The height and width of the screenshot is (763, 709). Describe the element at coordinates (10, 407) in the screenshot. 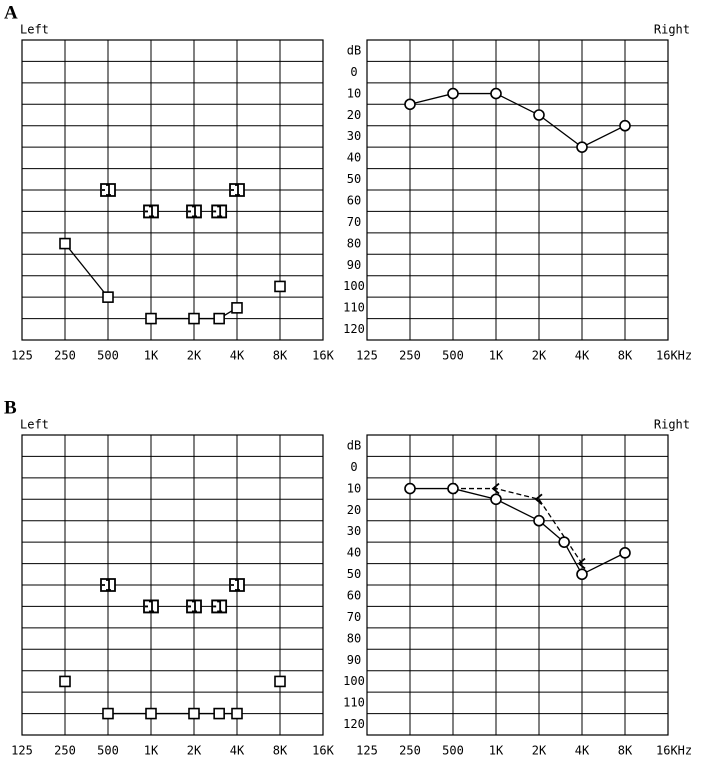

I see `panel-label: B` at that location.